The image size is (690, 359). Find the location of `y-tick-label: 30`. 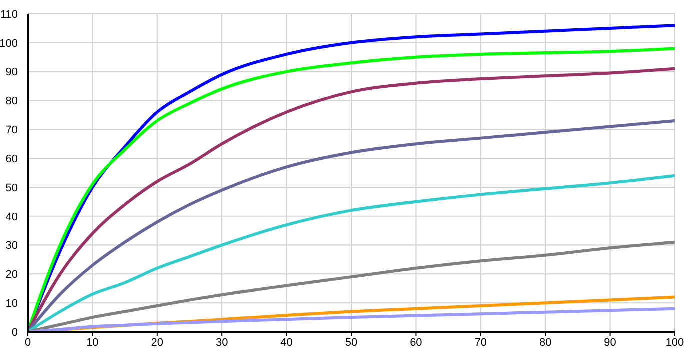

y-tick-label: 30 is located at coordinates (12, 246).